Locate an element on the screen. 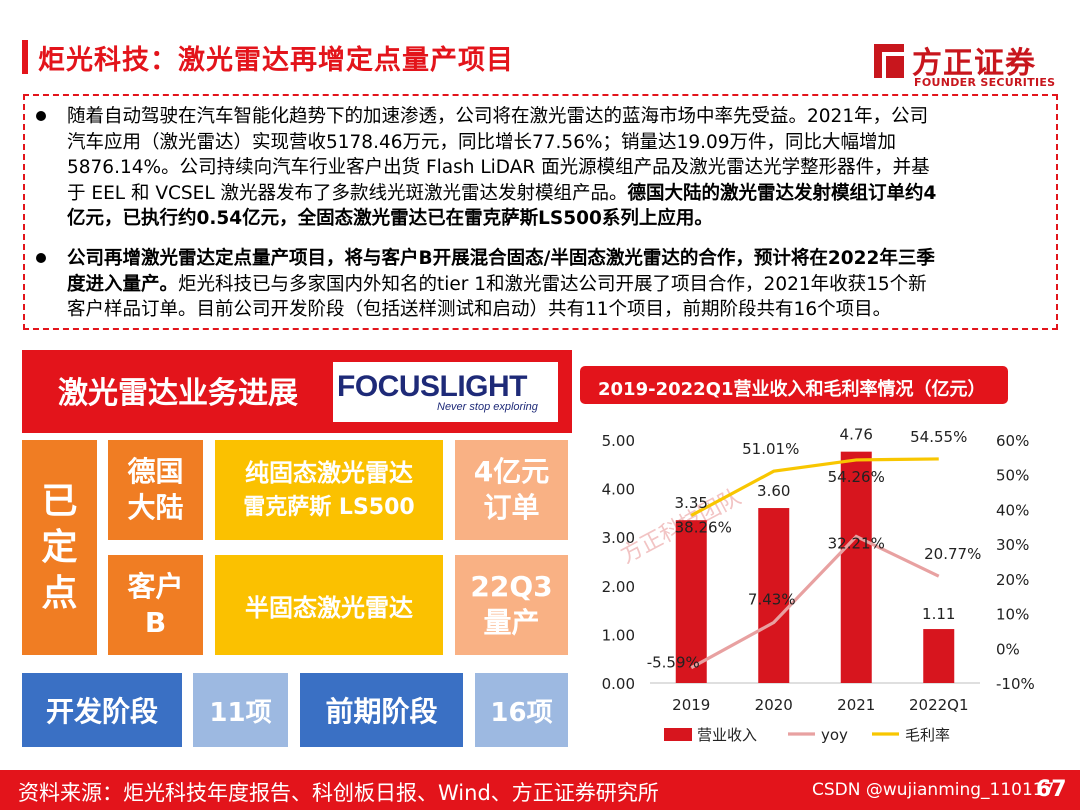 This screenshot has width=1080, height=810. yoy-label: 20.77% is located at coordinates (952, 554).